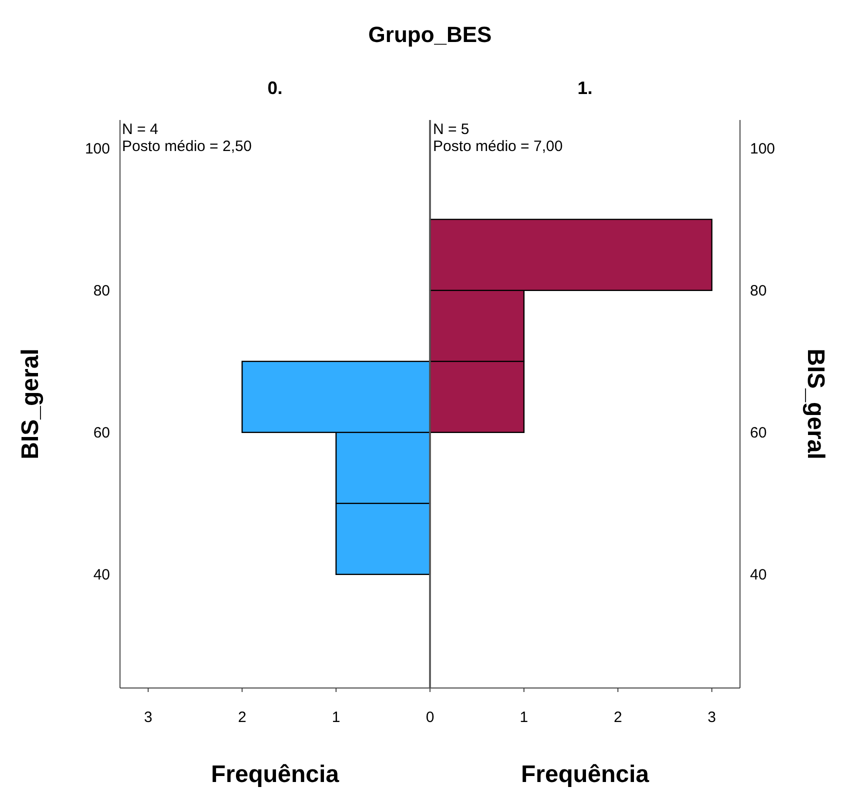  Describe the element at coordinates (451, 129) in the screenshot. I see `annotation: N = 5` at that location.